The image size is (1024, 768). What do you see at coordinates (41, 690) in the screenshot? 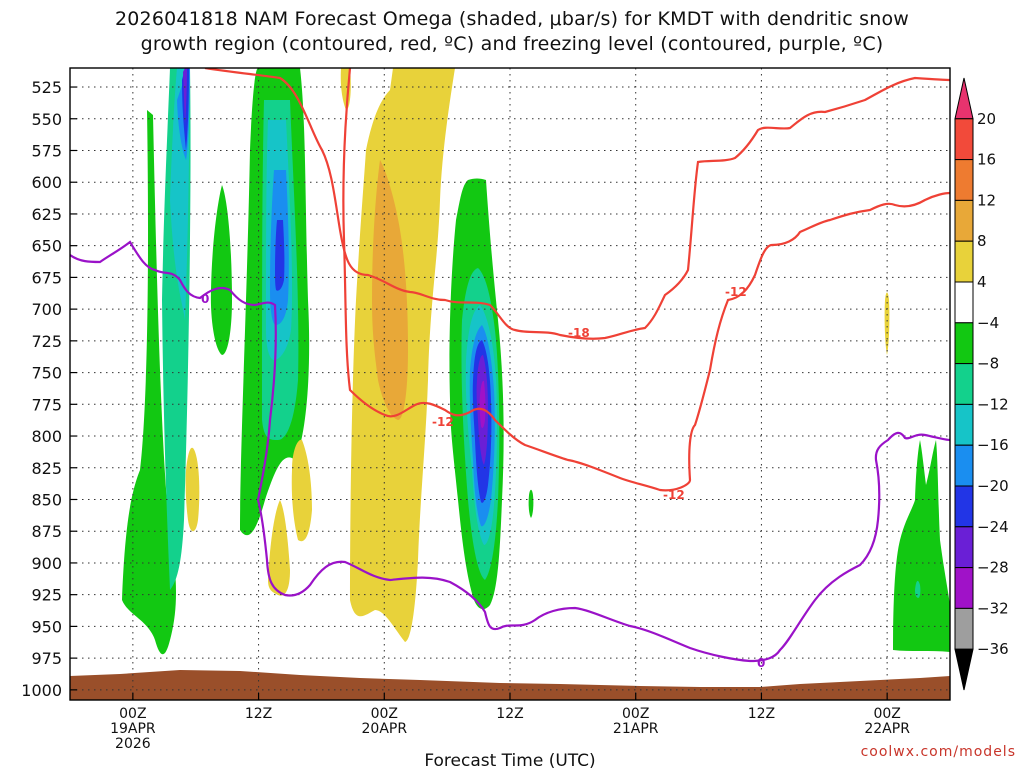
I see `y-tick-label: 1000` at bounding box center [41, 690].